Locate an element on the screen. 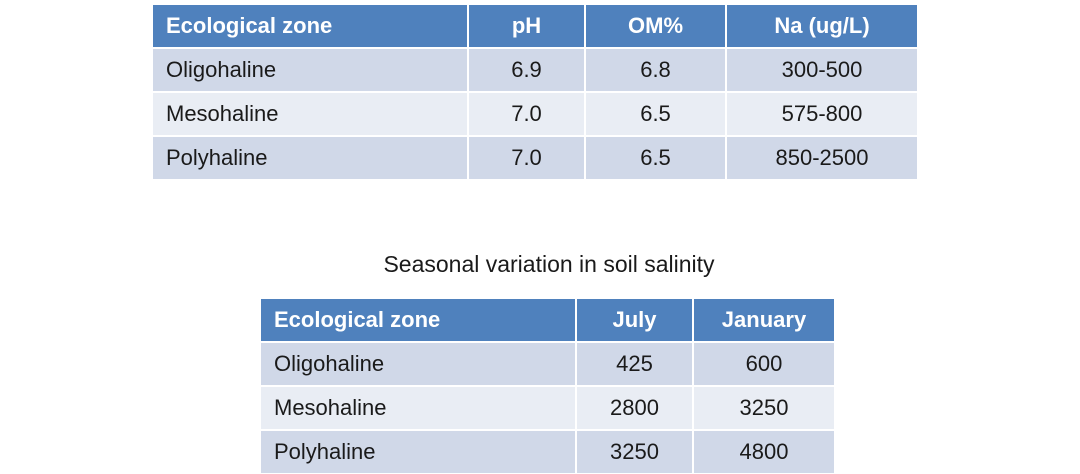  na-cell: 575-800 is located at coordinates (821, 114).